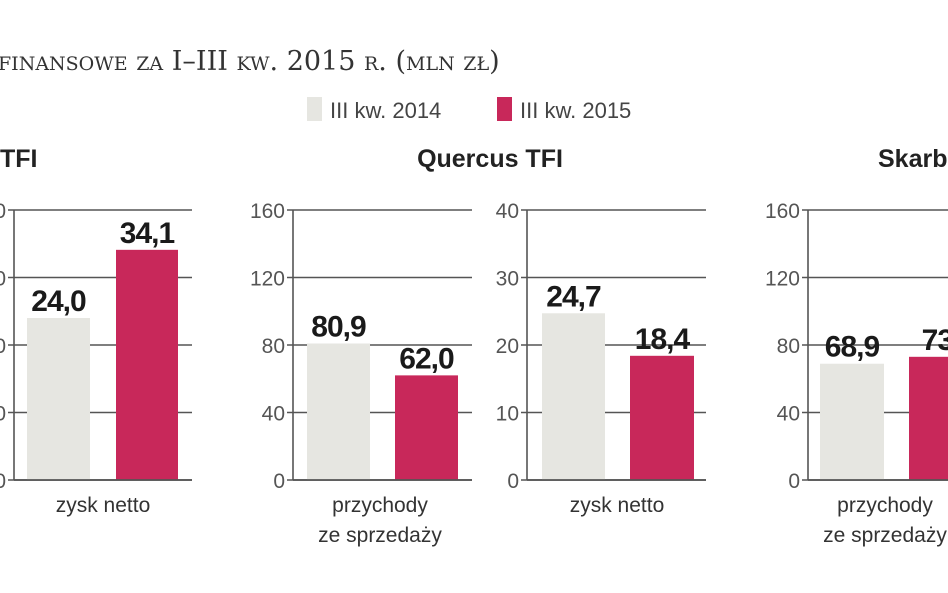 The image size is (948, 593). What do you see at coordinates (147, 233) in the screenshot?
I see `value-label: 34,1` at bounding box center [147, 233].